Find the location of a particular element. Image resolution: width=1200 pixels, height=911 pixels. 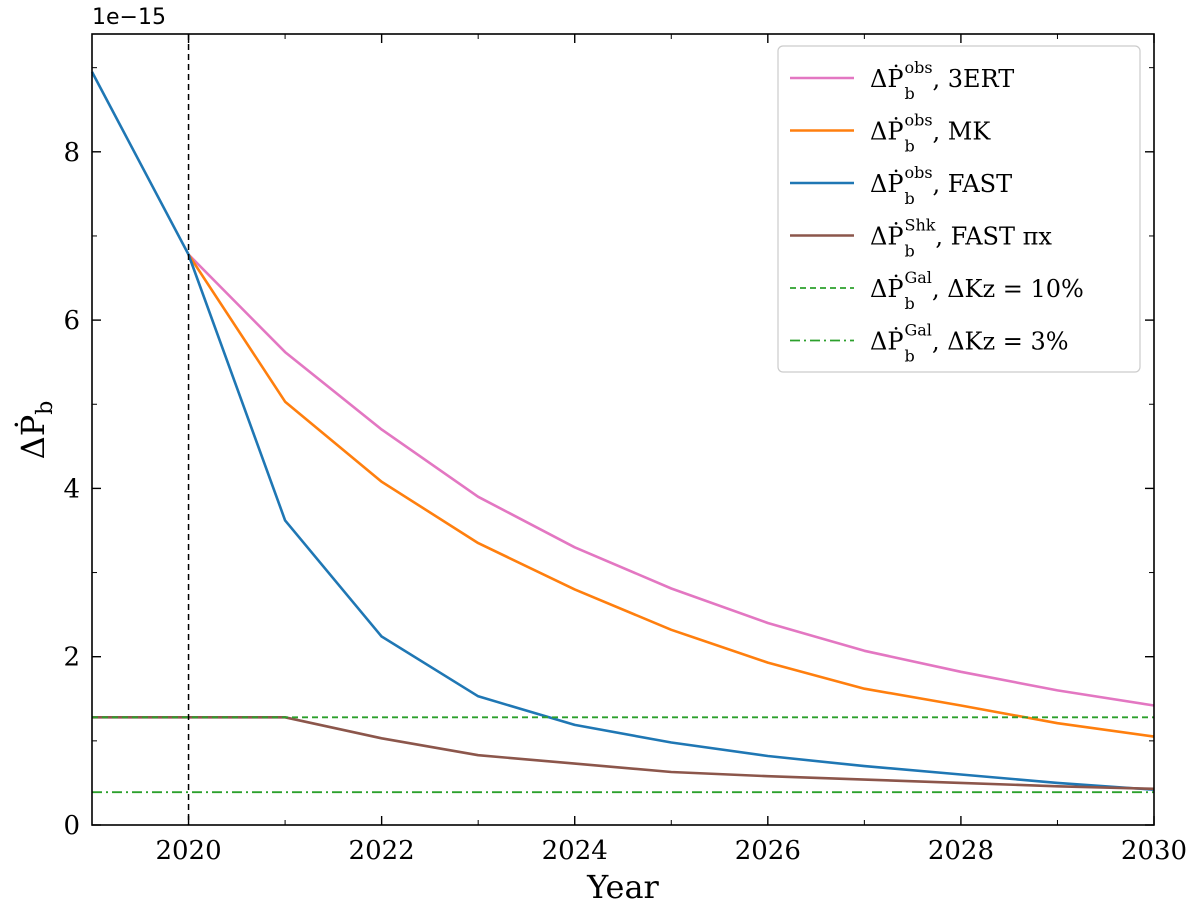

legend-label-0: ΔṖobs b, 3ERT is located at coordinates (942, 80).